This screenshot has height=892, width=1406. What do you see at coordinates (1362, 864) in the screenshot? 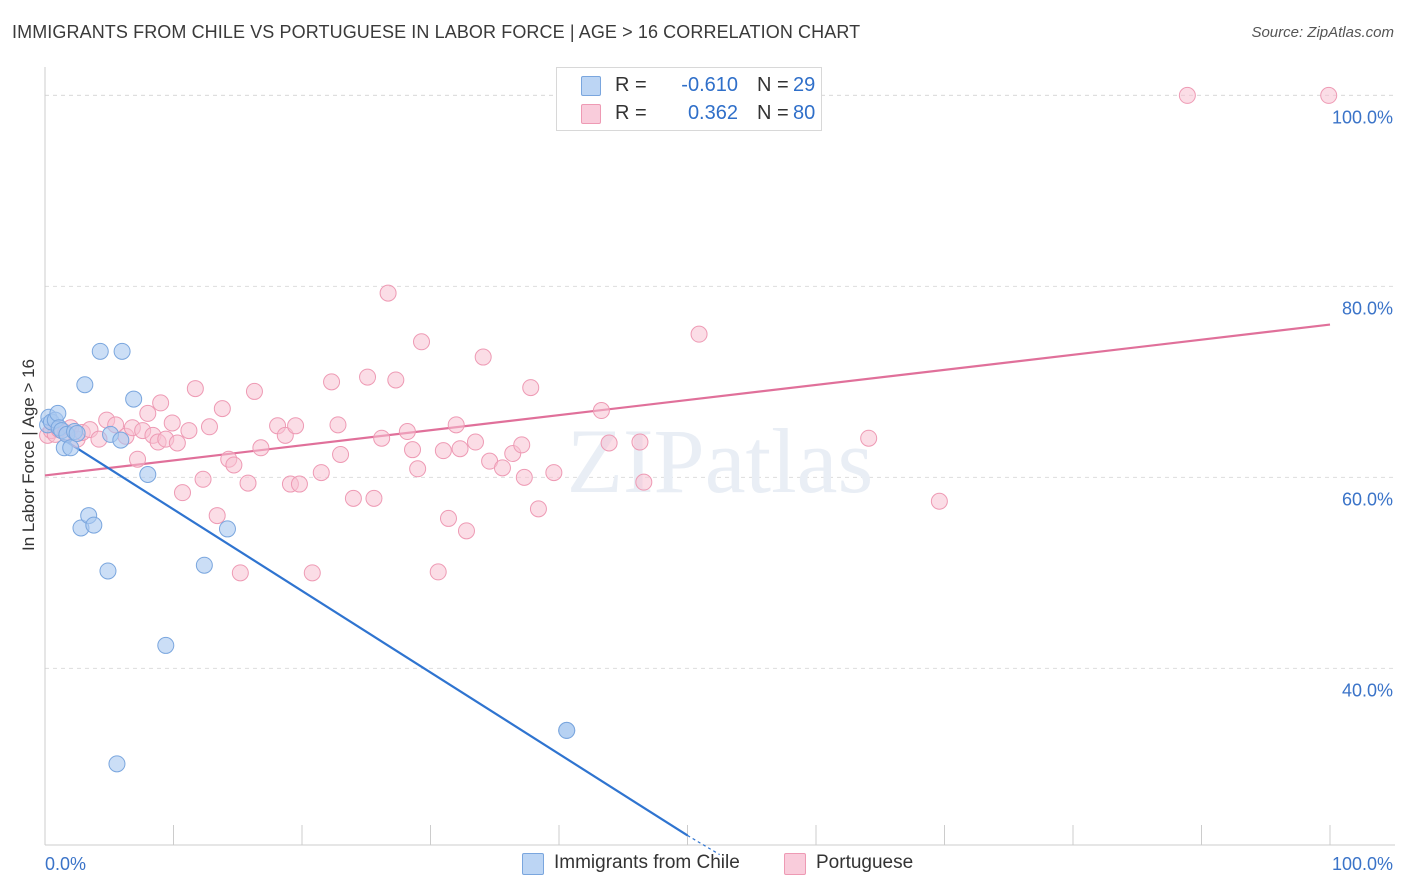
I see `x-tick-label-max: 100.0%` at bounding box center [1362, 864].